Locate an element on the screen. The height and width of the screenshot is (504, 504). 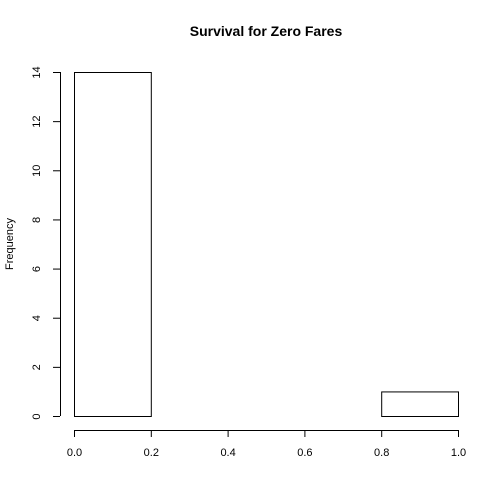
y-tick-label-6: 12 is located at coordinates (37, 122).